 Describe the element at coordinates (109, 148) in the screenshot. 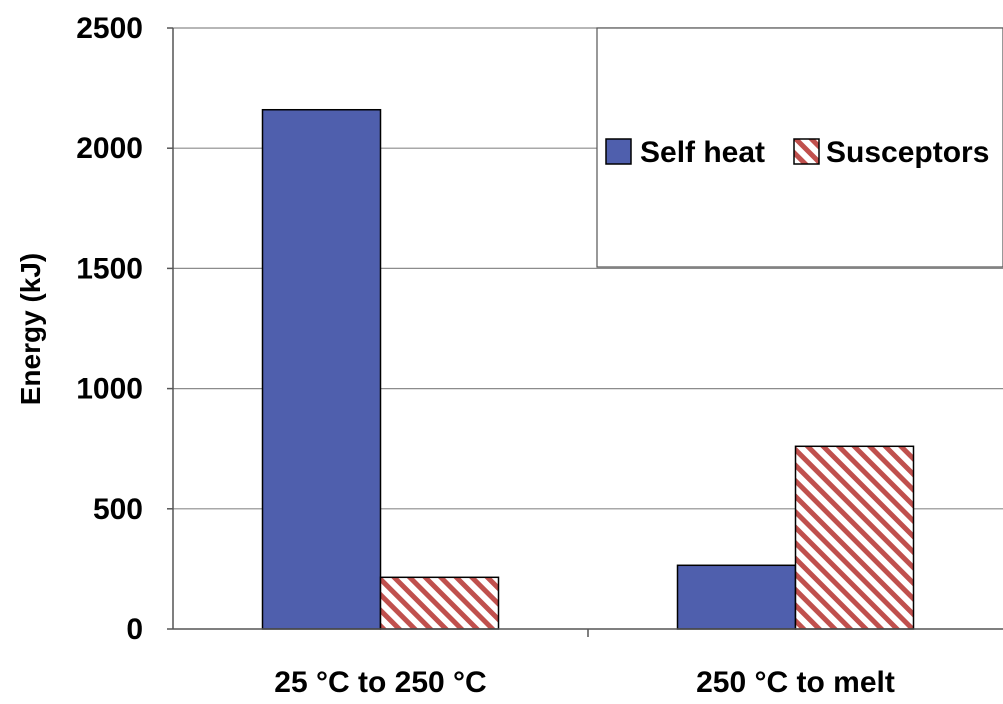

I see `y-tick-label: 2000` at that location.